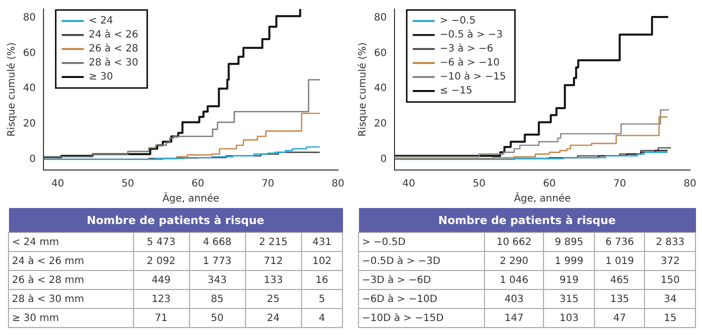 The width and height of the screenshot is (702, 336). I want to click on text: 123, so click(161, 299).